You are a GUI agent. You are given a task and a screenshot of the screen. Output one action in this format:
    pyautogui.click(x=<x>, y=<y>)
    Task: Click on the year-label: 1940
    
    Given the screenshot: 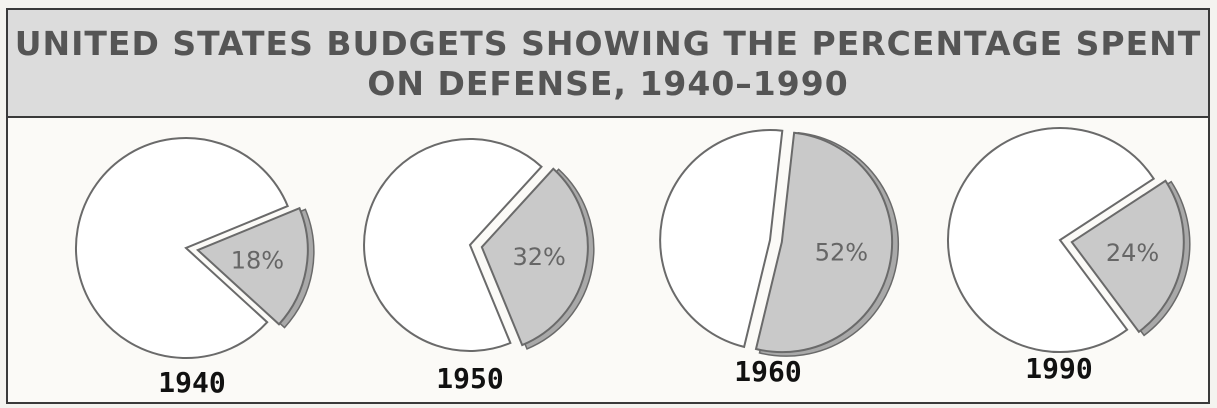 What is the action you would take?
    pyautogui.click(x=191, y=382)
    